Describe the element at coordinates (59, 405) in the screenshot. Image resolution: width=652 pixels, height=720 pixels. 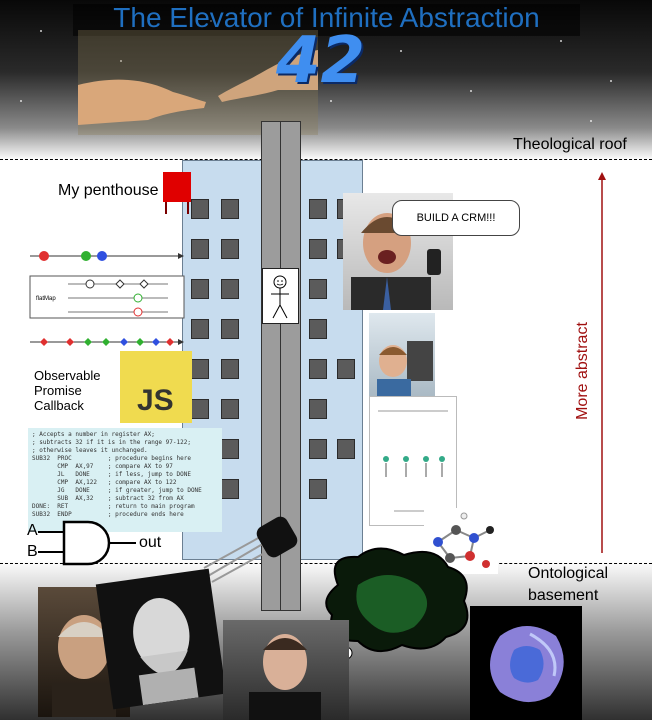
I see `callback-label: Callback` at that location.